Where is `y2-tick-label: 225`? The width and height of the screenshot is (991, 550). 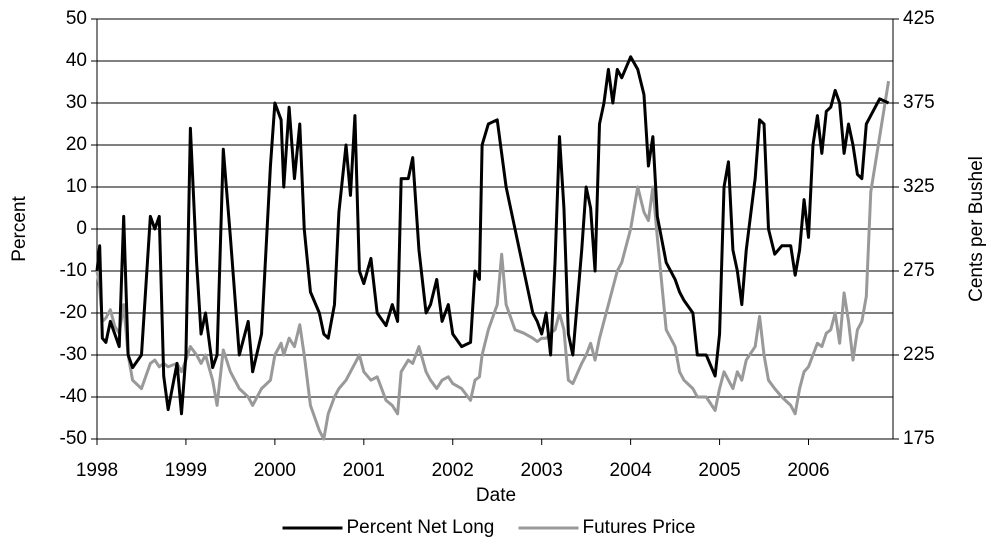 y2-tick-label: 225 is located at coordinates (919, 354).